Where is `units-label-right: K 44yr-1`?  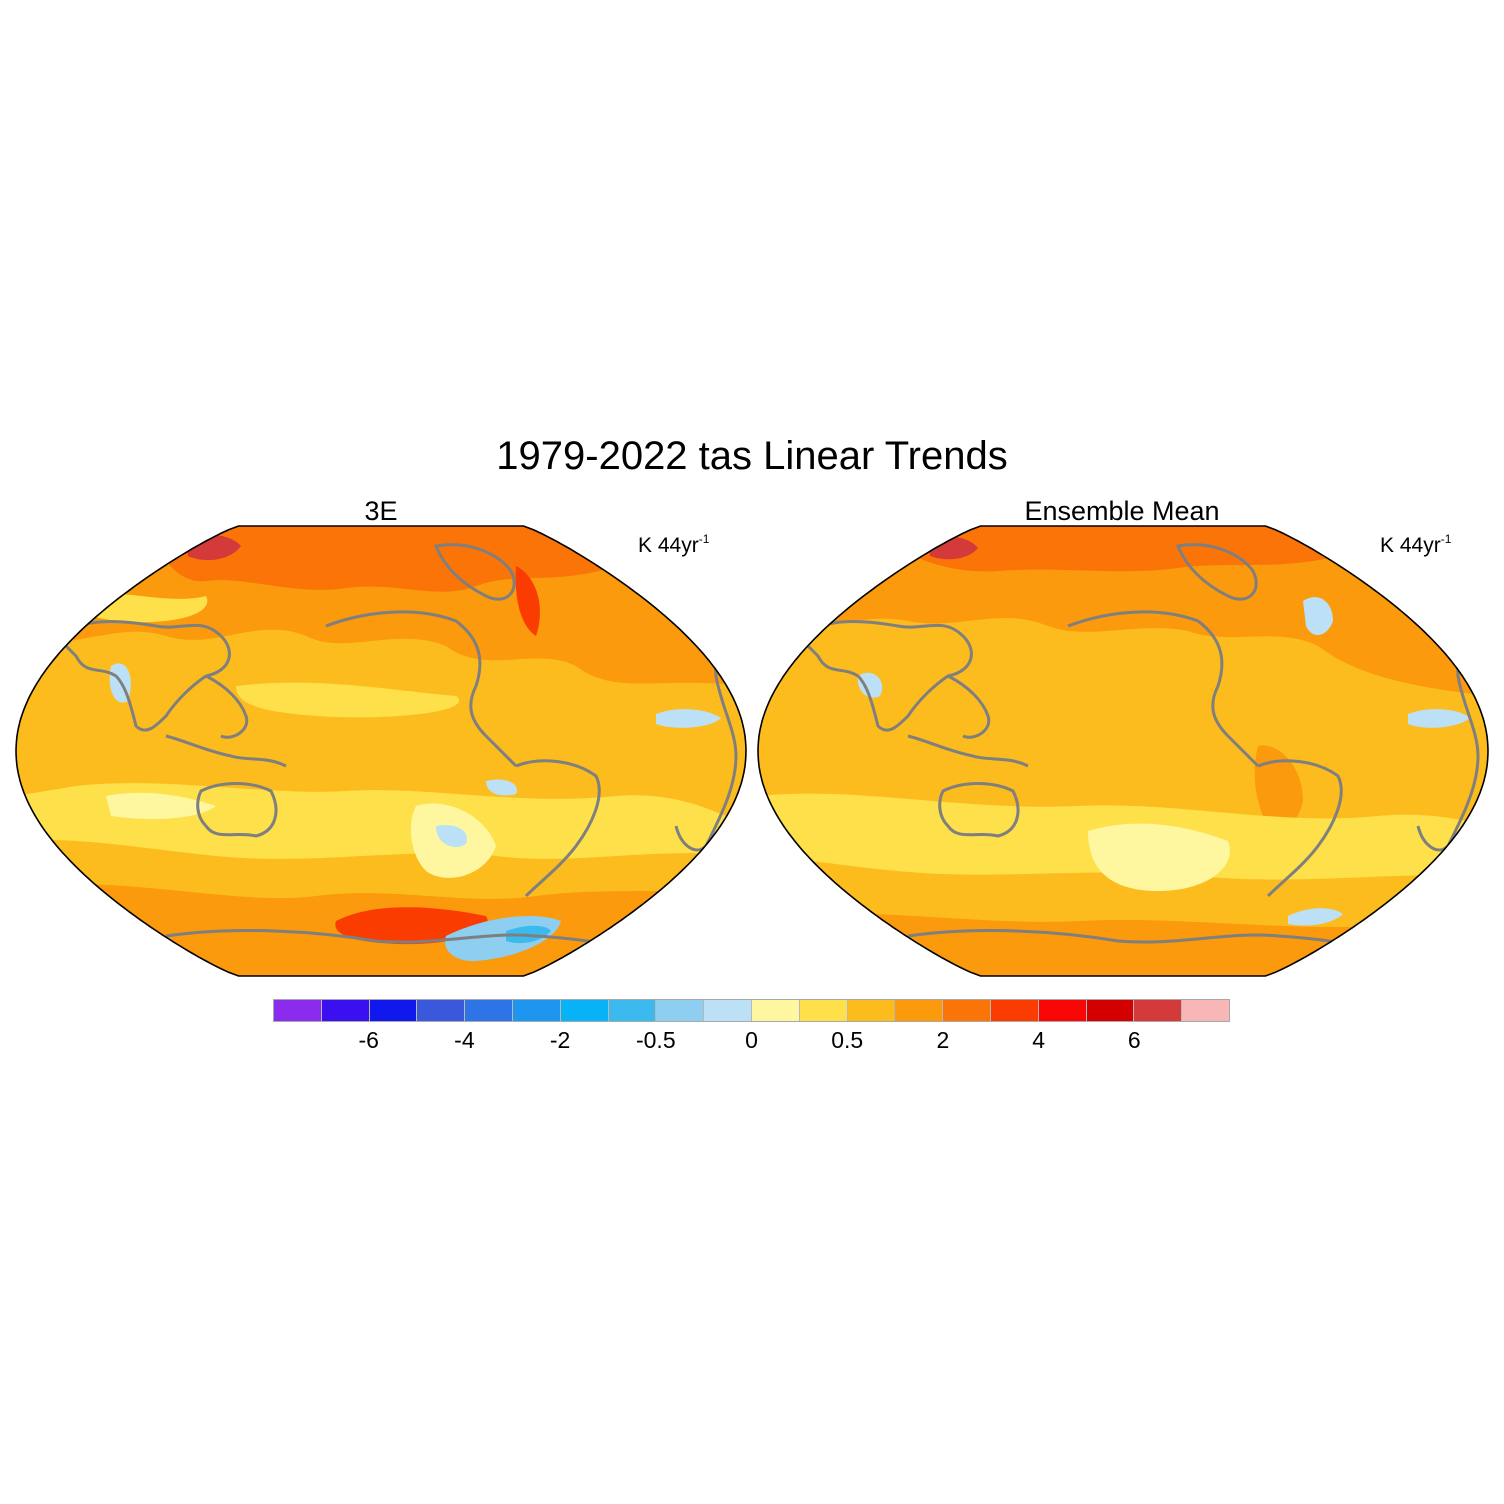 units-label-right: K 44yr-1 is located at coordinates (1416, 544).